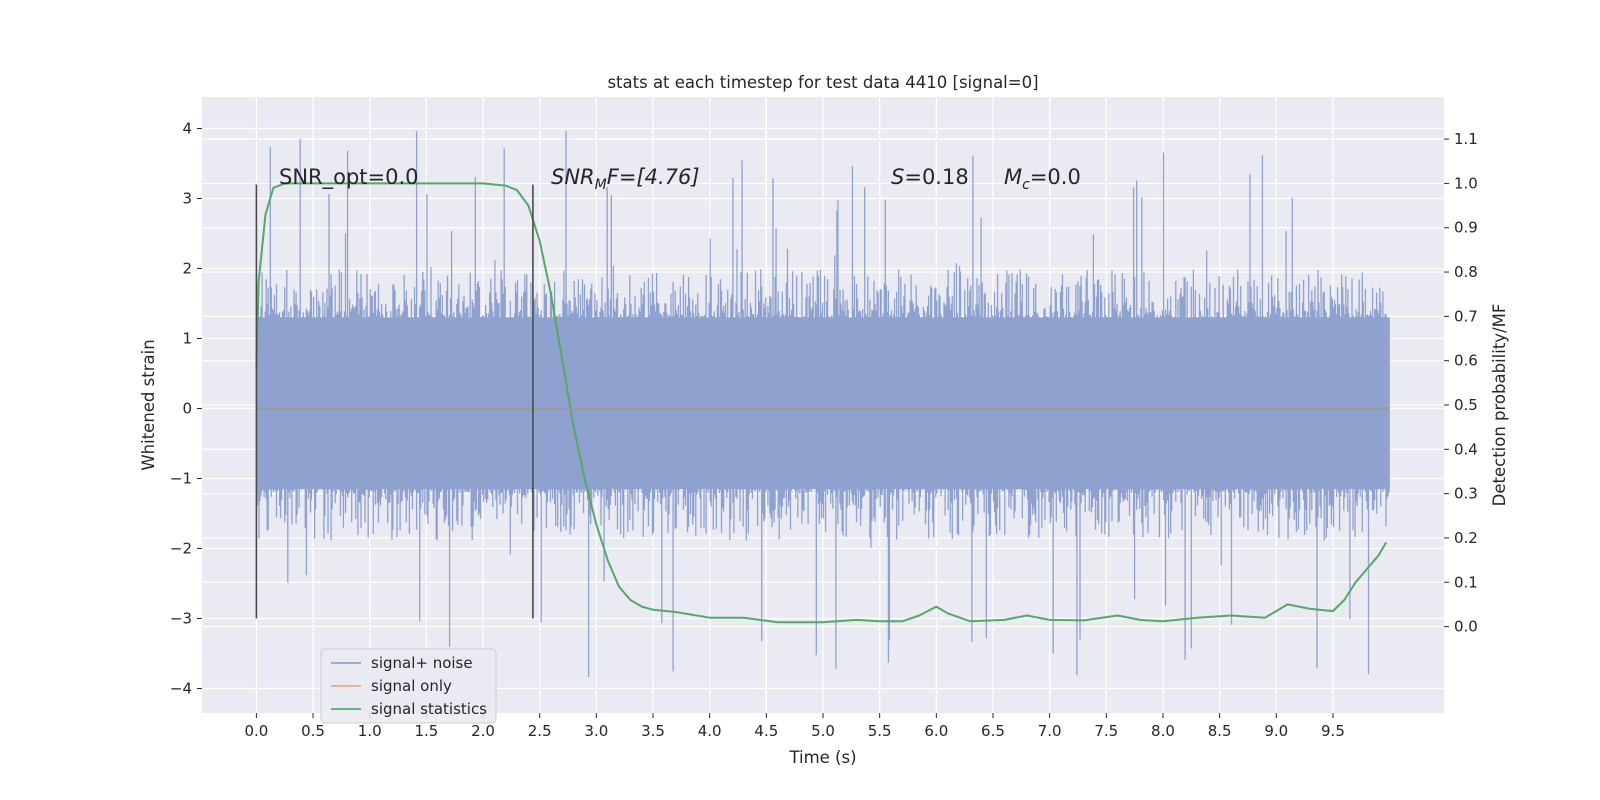  What do you see at coordinates (187, 339) in the screenshot?
I see `y-tick-label: 1` at bounding box center [187, 339].